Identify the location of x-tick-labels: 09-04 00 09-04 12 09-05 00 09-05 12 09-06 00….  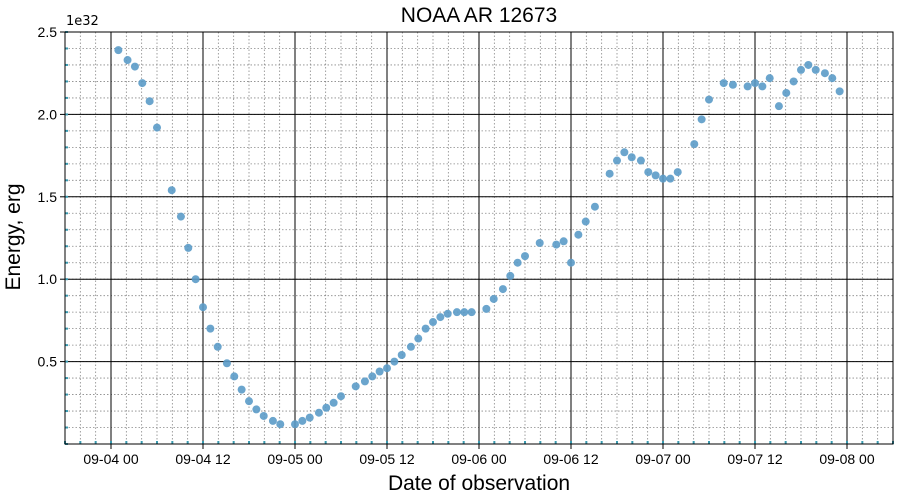
(478, 459).